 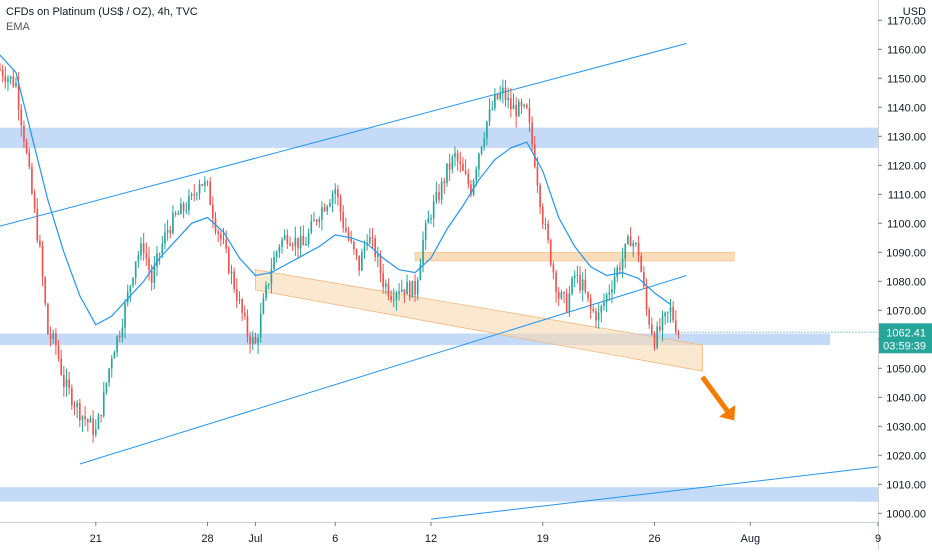 I want to click on price-tick-label: 1160.00, so click(x=906, y=50).